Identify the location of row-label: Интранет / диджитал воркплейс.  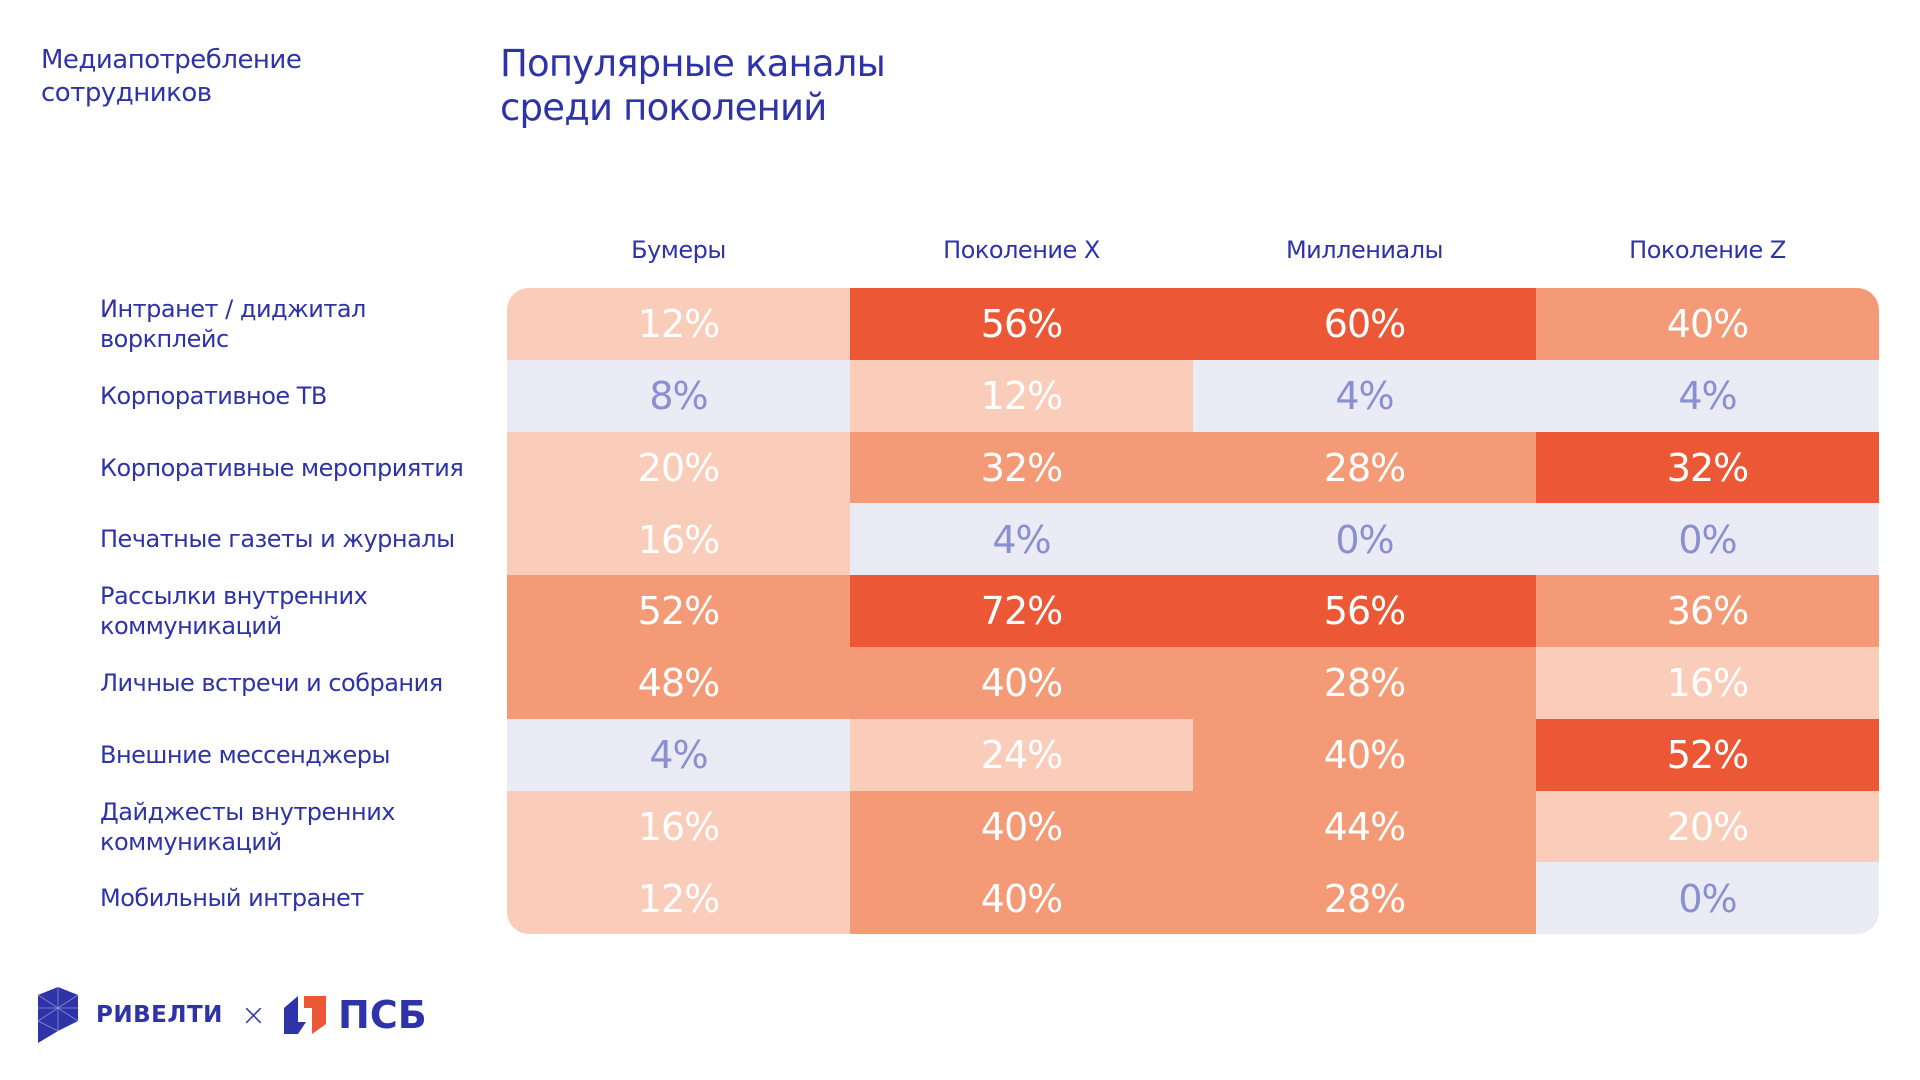
(233, 324).